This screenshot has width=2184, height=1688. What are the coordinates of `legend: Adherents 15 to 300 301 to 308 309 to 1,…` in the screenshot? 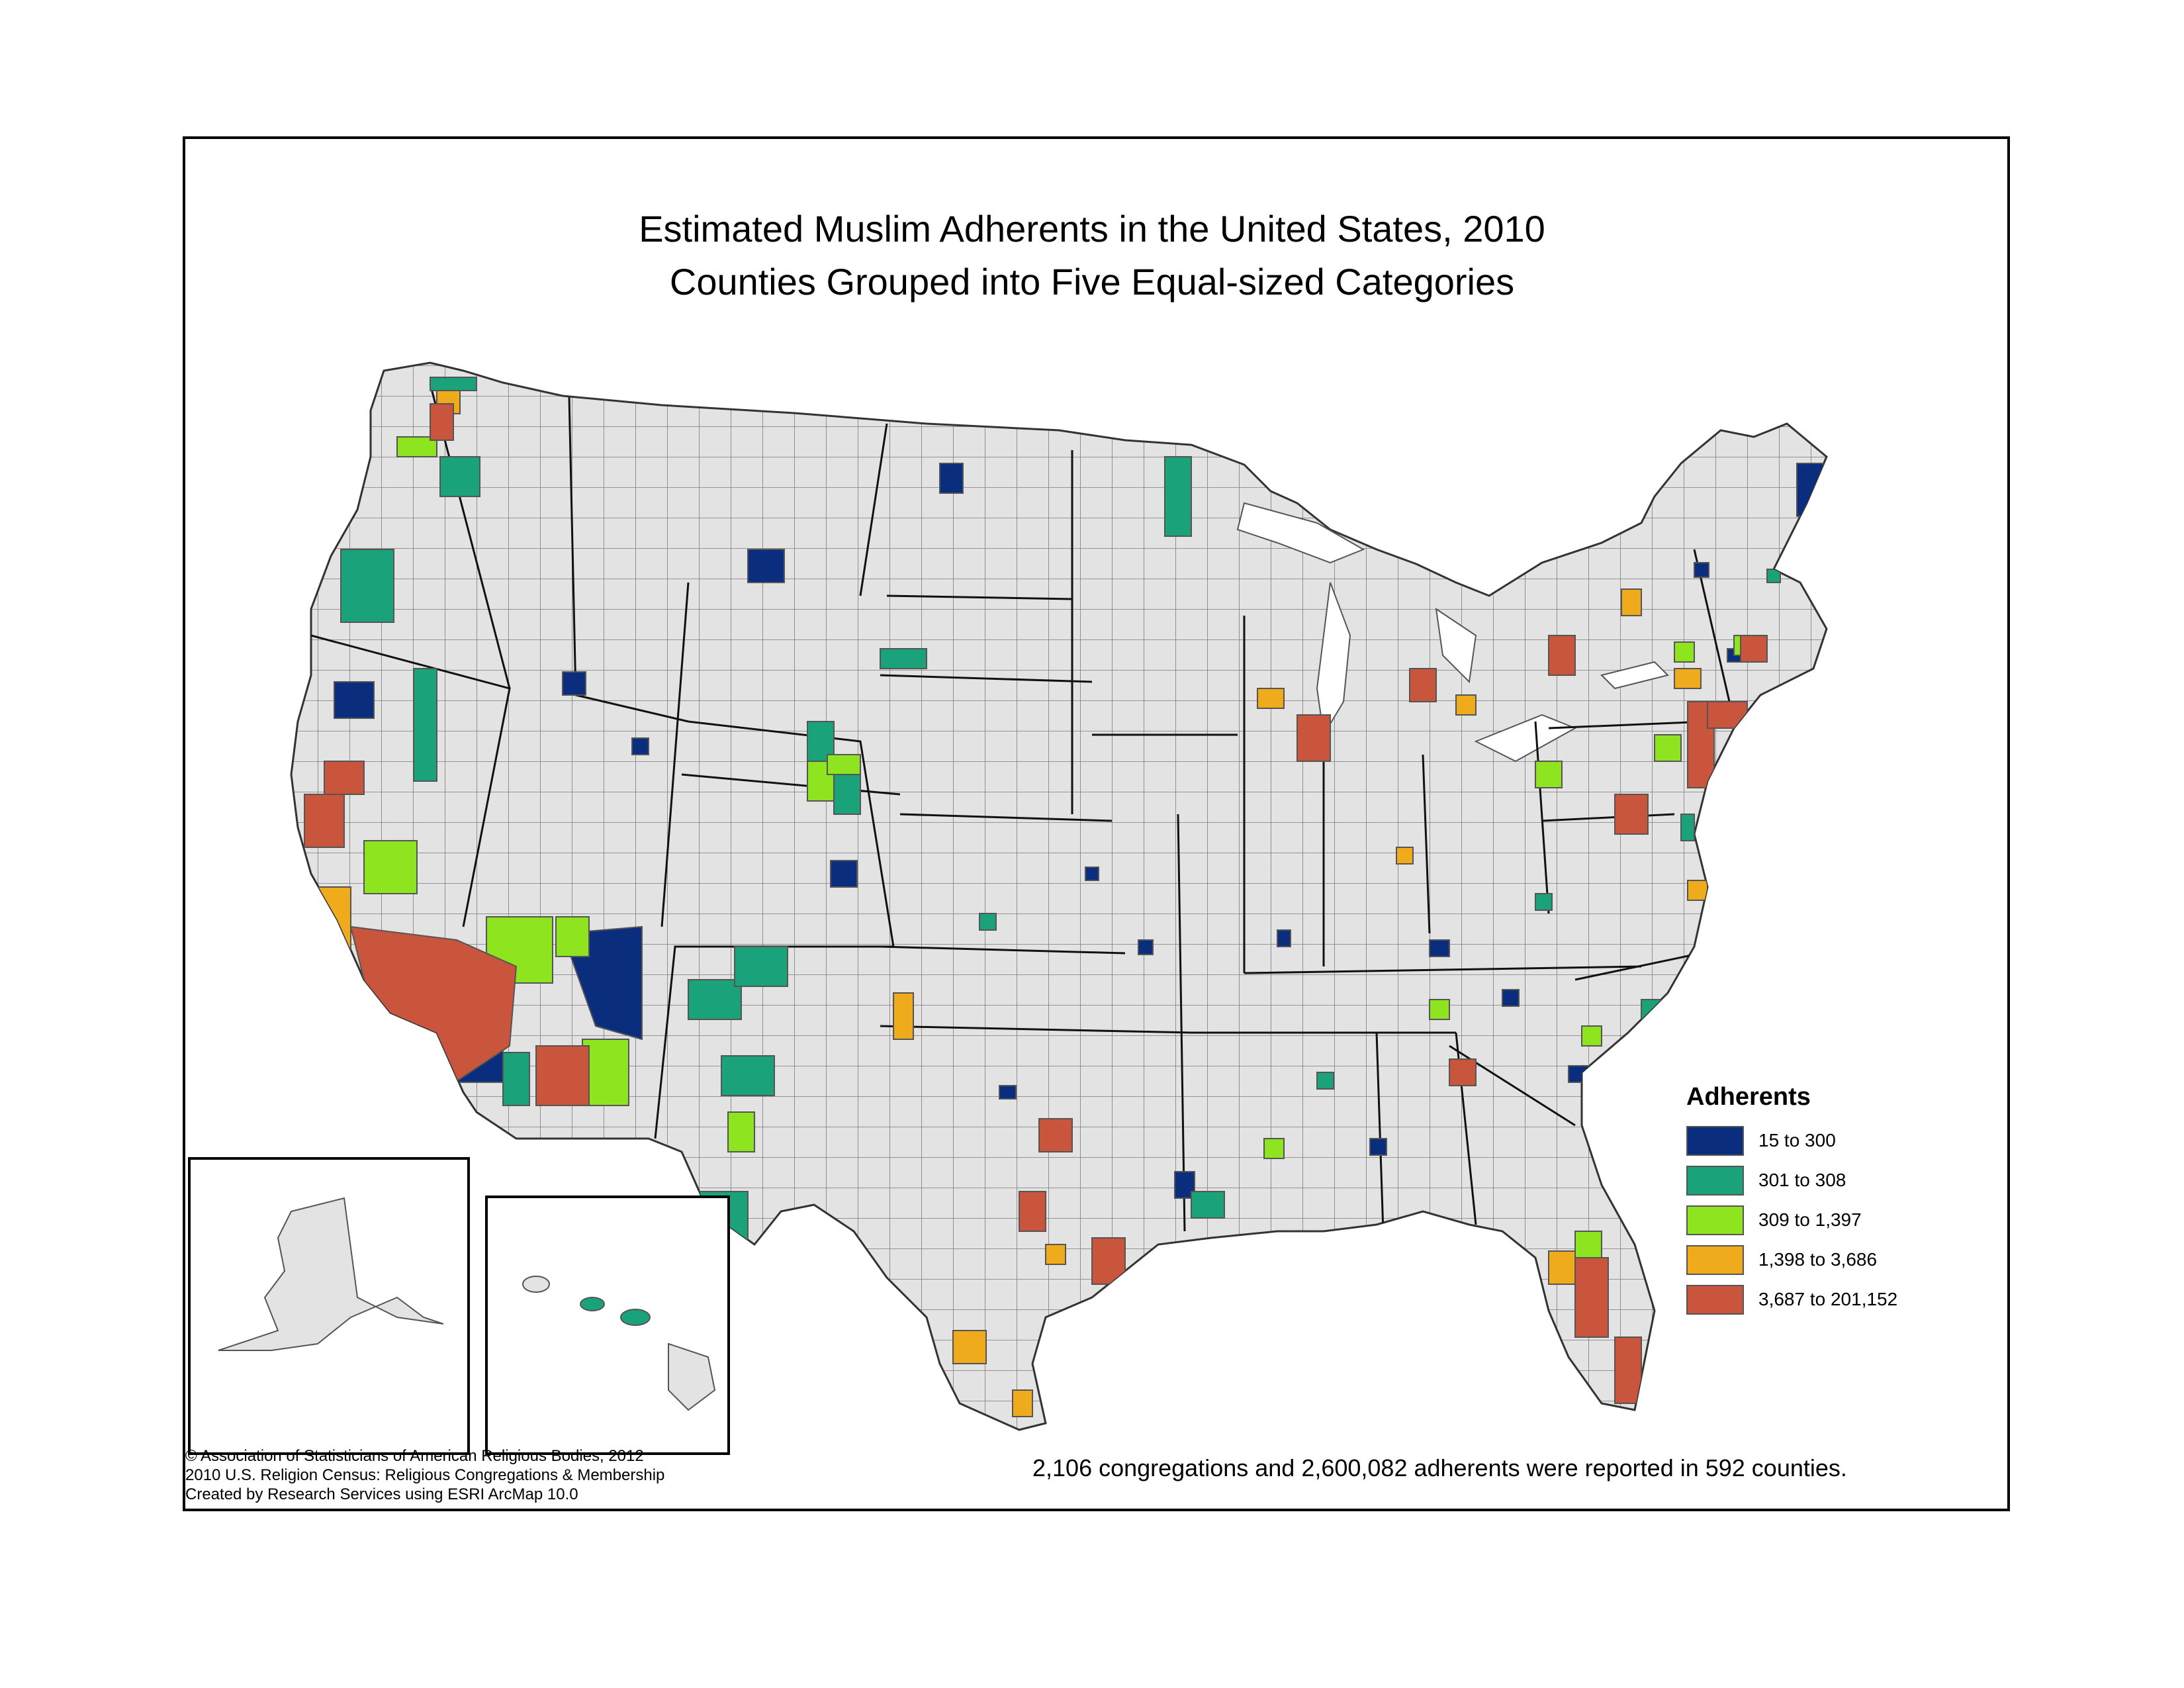 It's located at (1792, 1201).